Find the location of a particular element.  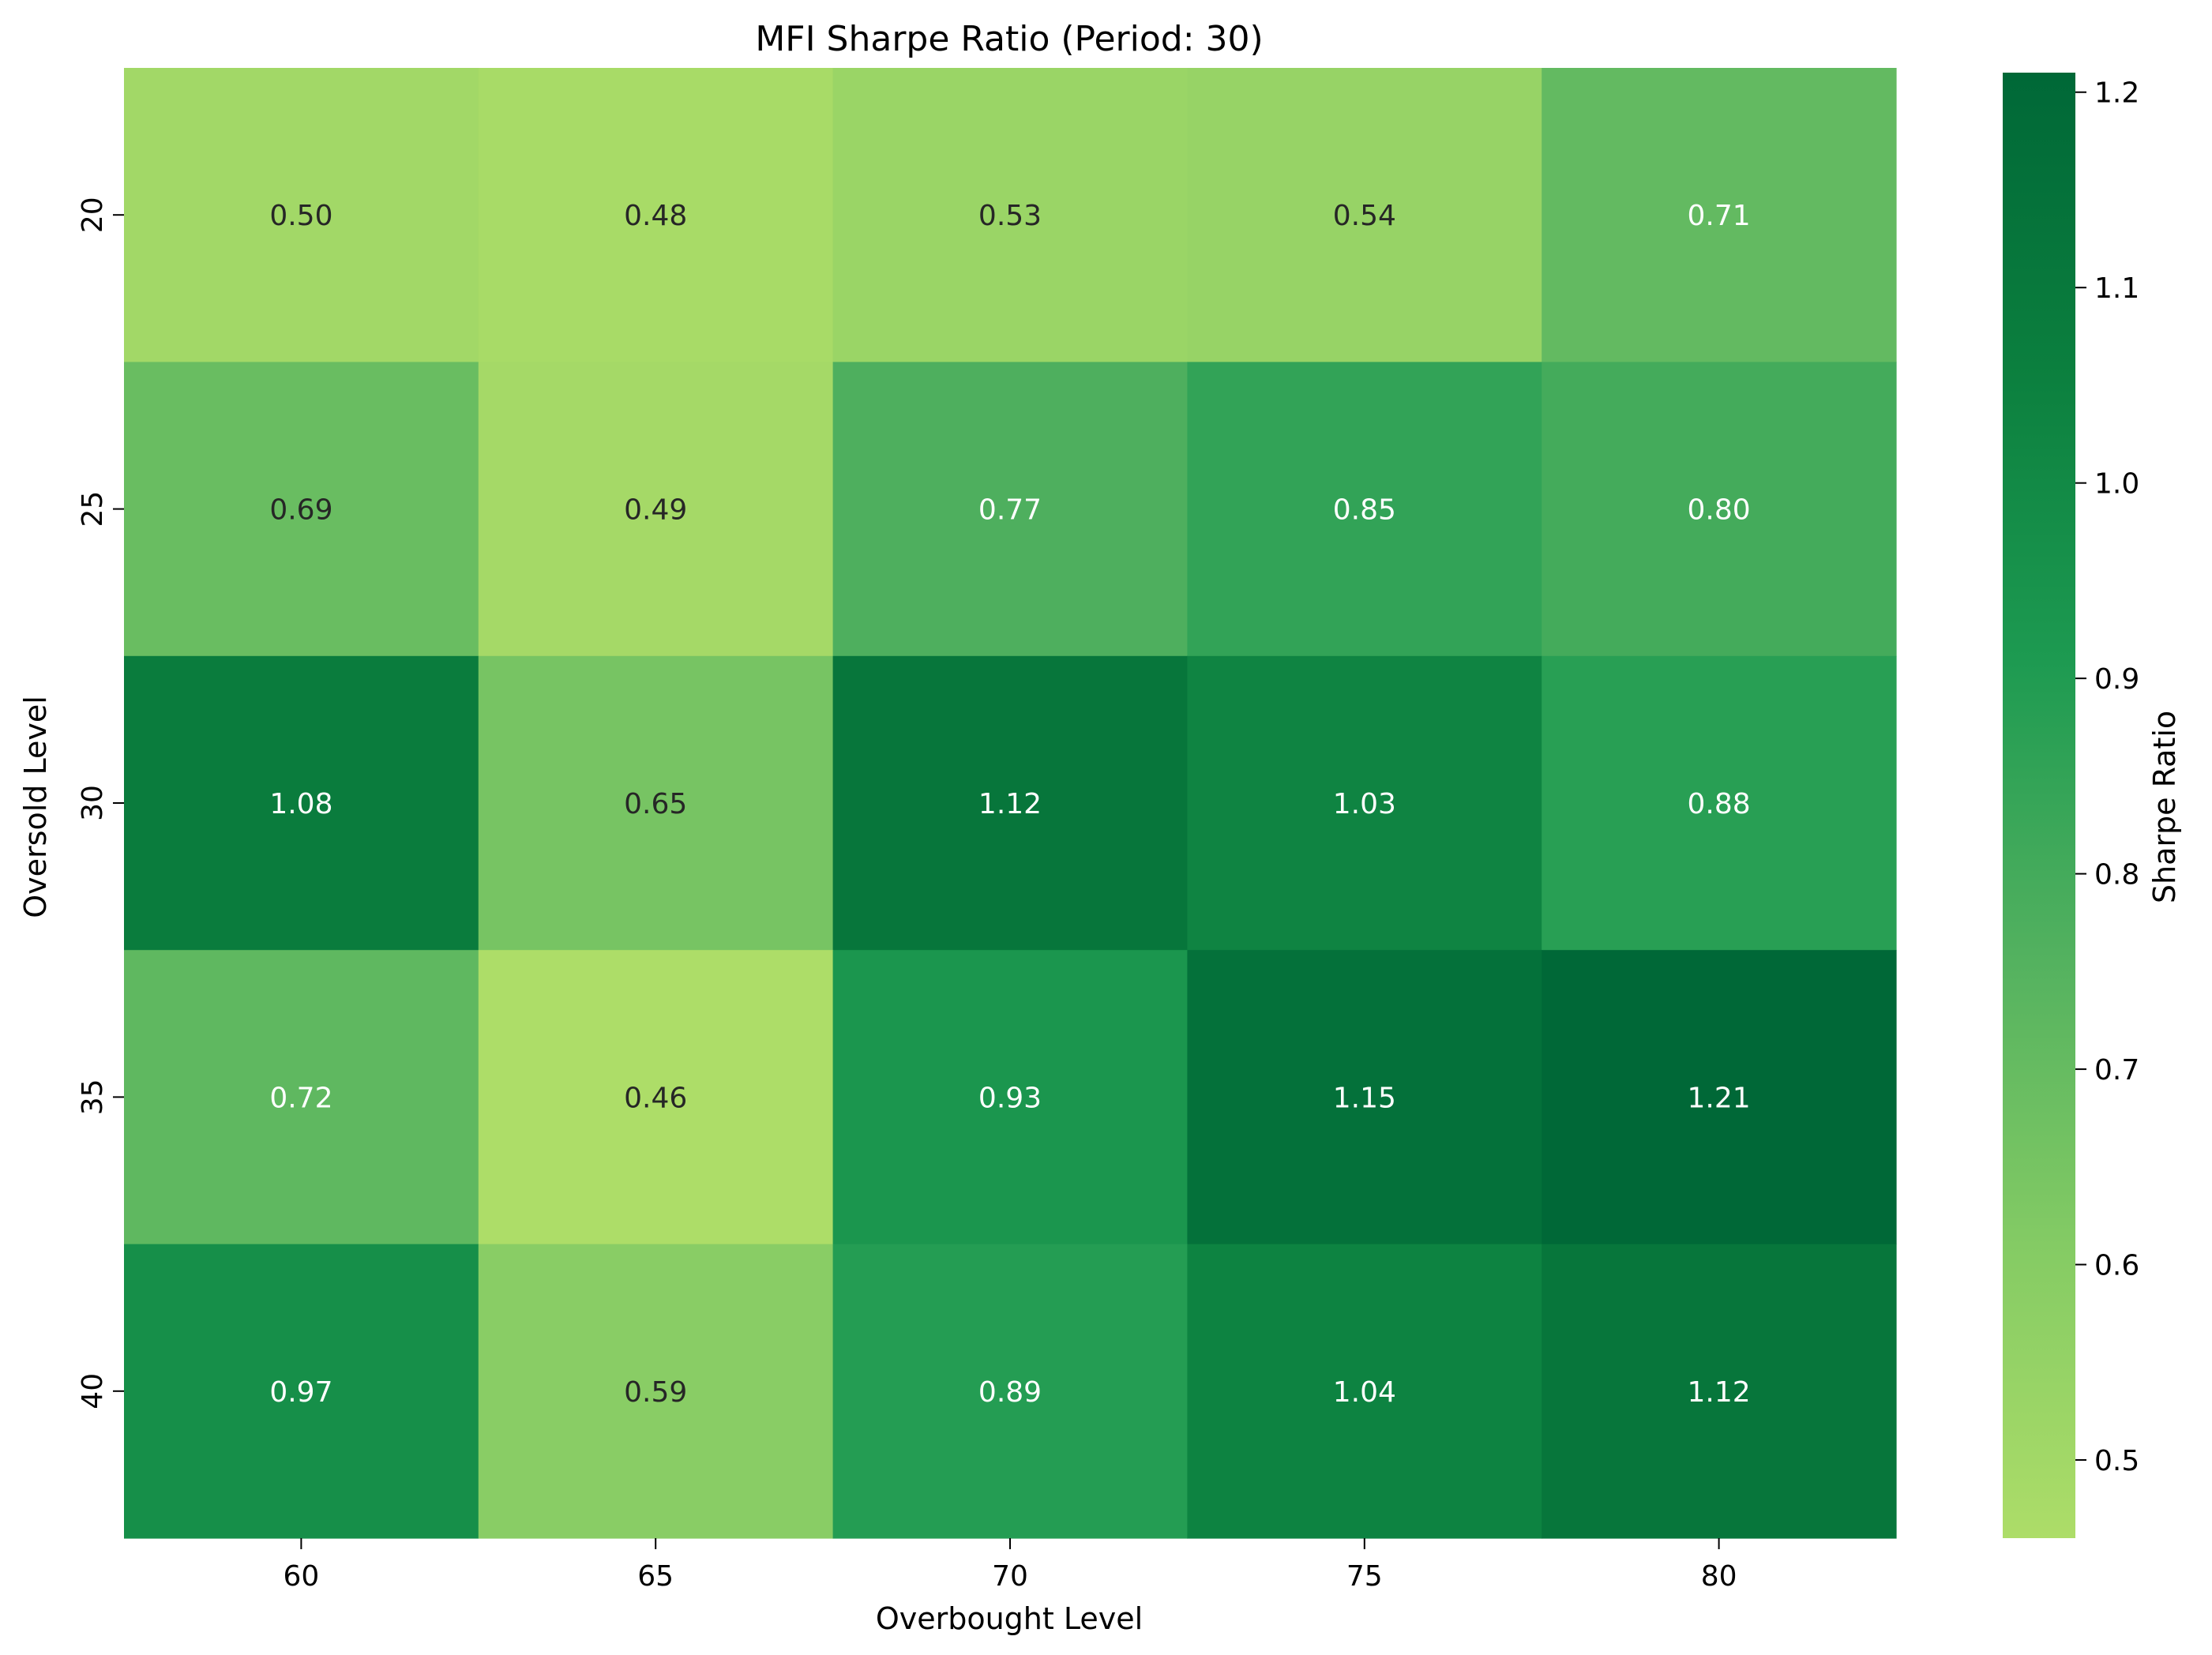

colorbar-tick-label: 1.0 is located at coordinates (2116, 485).